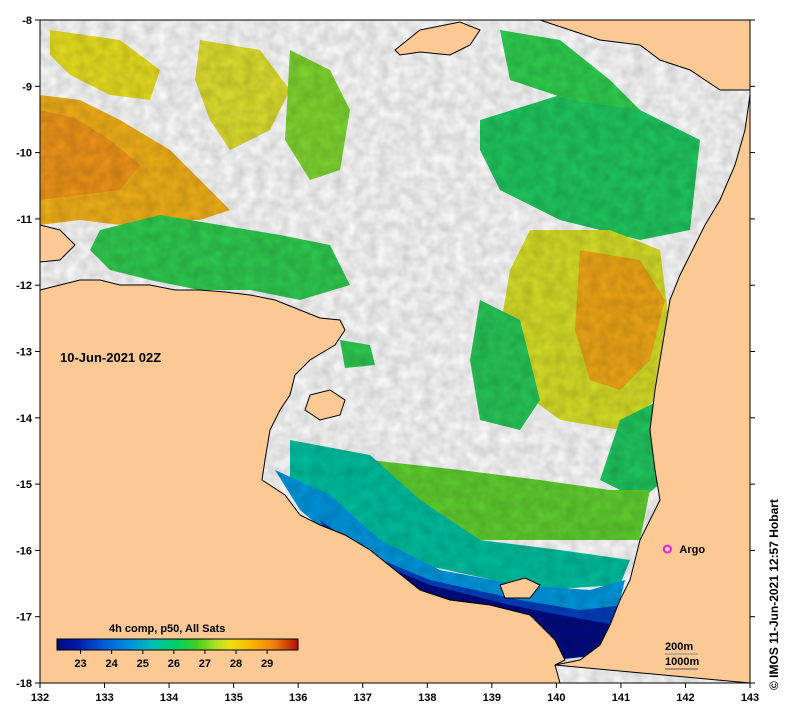 This screenshot has width=791, height=716. Describe the element at coordinates (520, 588) in the screenshot. I see `land-mornington` at that location.